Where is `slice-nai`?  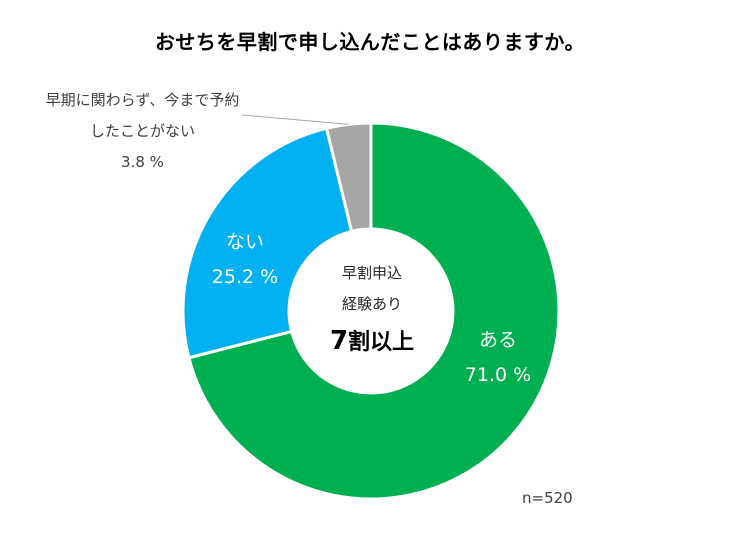 slice-nai is located at coordinates (267, 243).